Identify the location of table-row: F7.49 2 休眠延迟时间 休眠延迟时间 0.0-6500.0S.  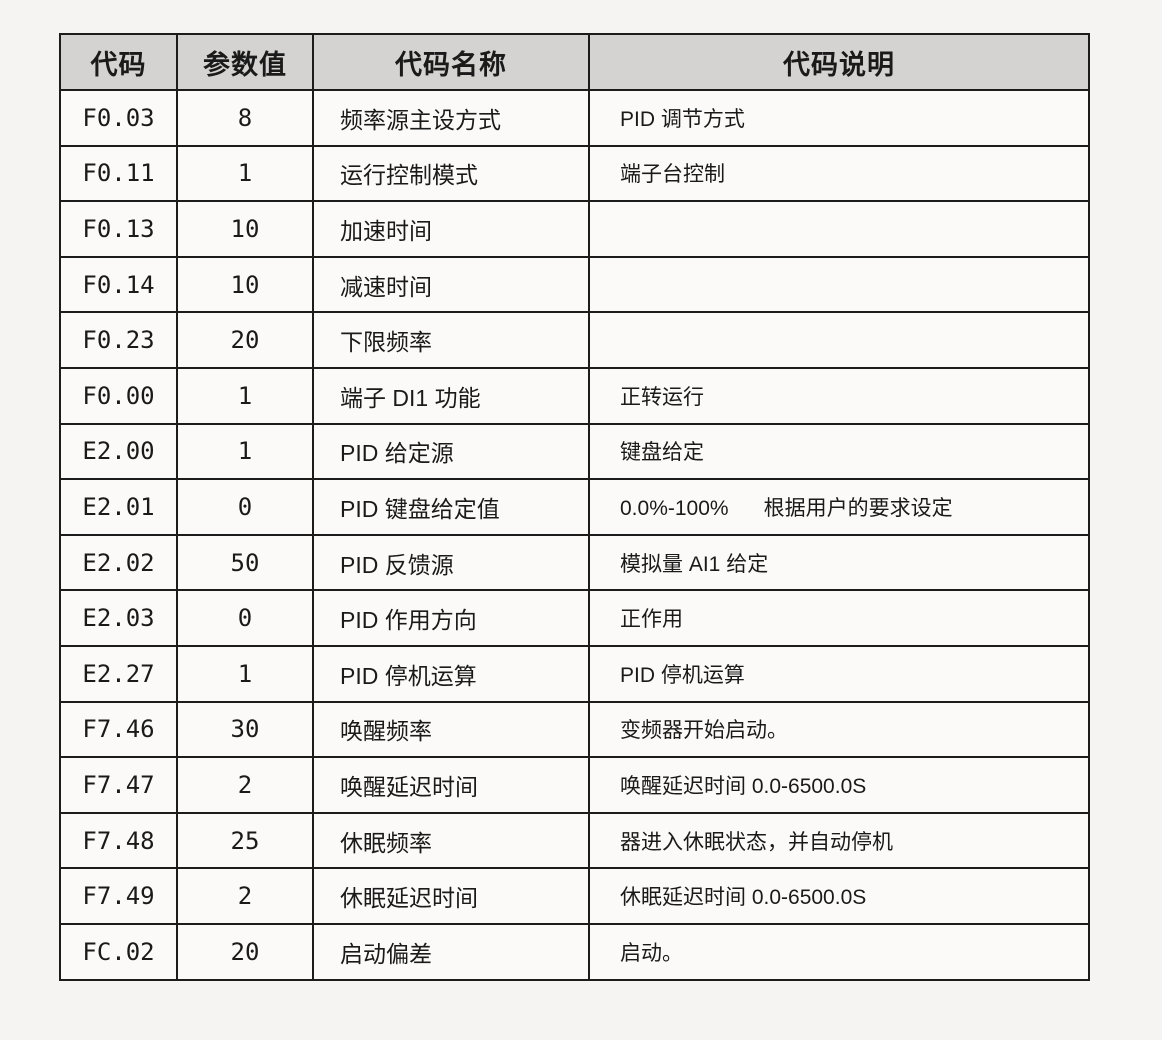
(574, 896).